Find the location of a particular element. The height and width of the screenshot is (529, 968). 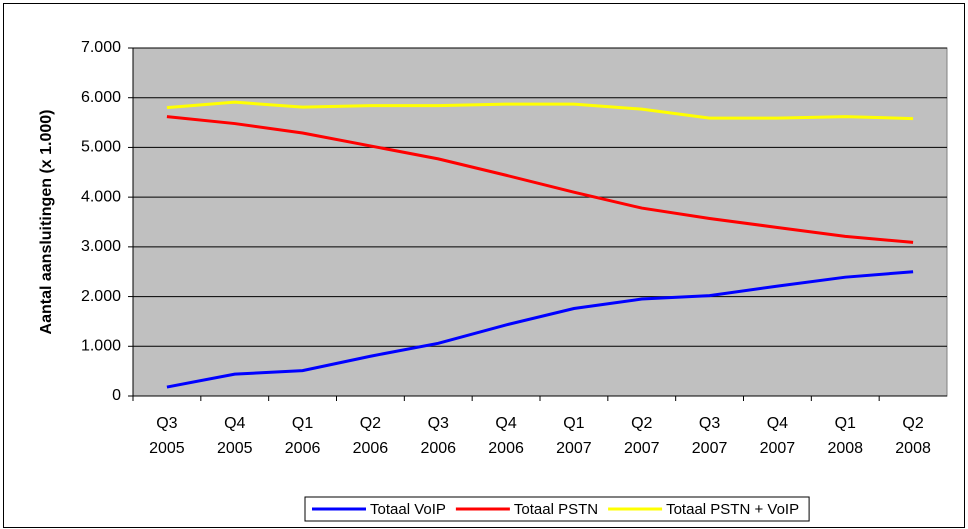

y-tick-label: 2.000 is located at coordinates (101, 296).